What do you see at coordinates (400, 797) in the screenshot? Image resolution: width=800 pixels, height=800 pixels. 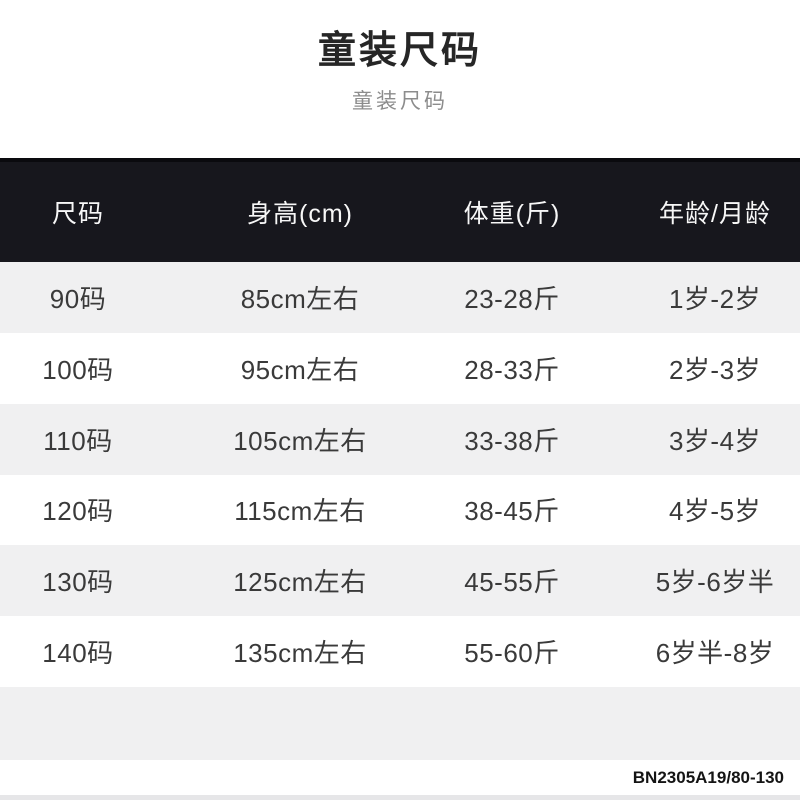 I see `bottom-edge-strip` at bounding box center [400, 797].